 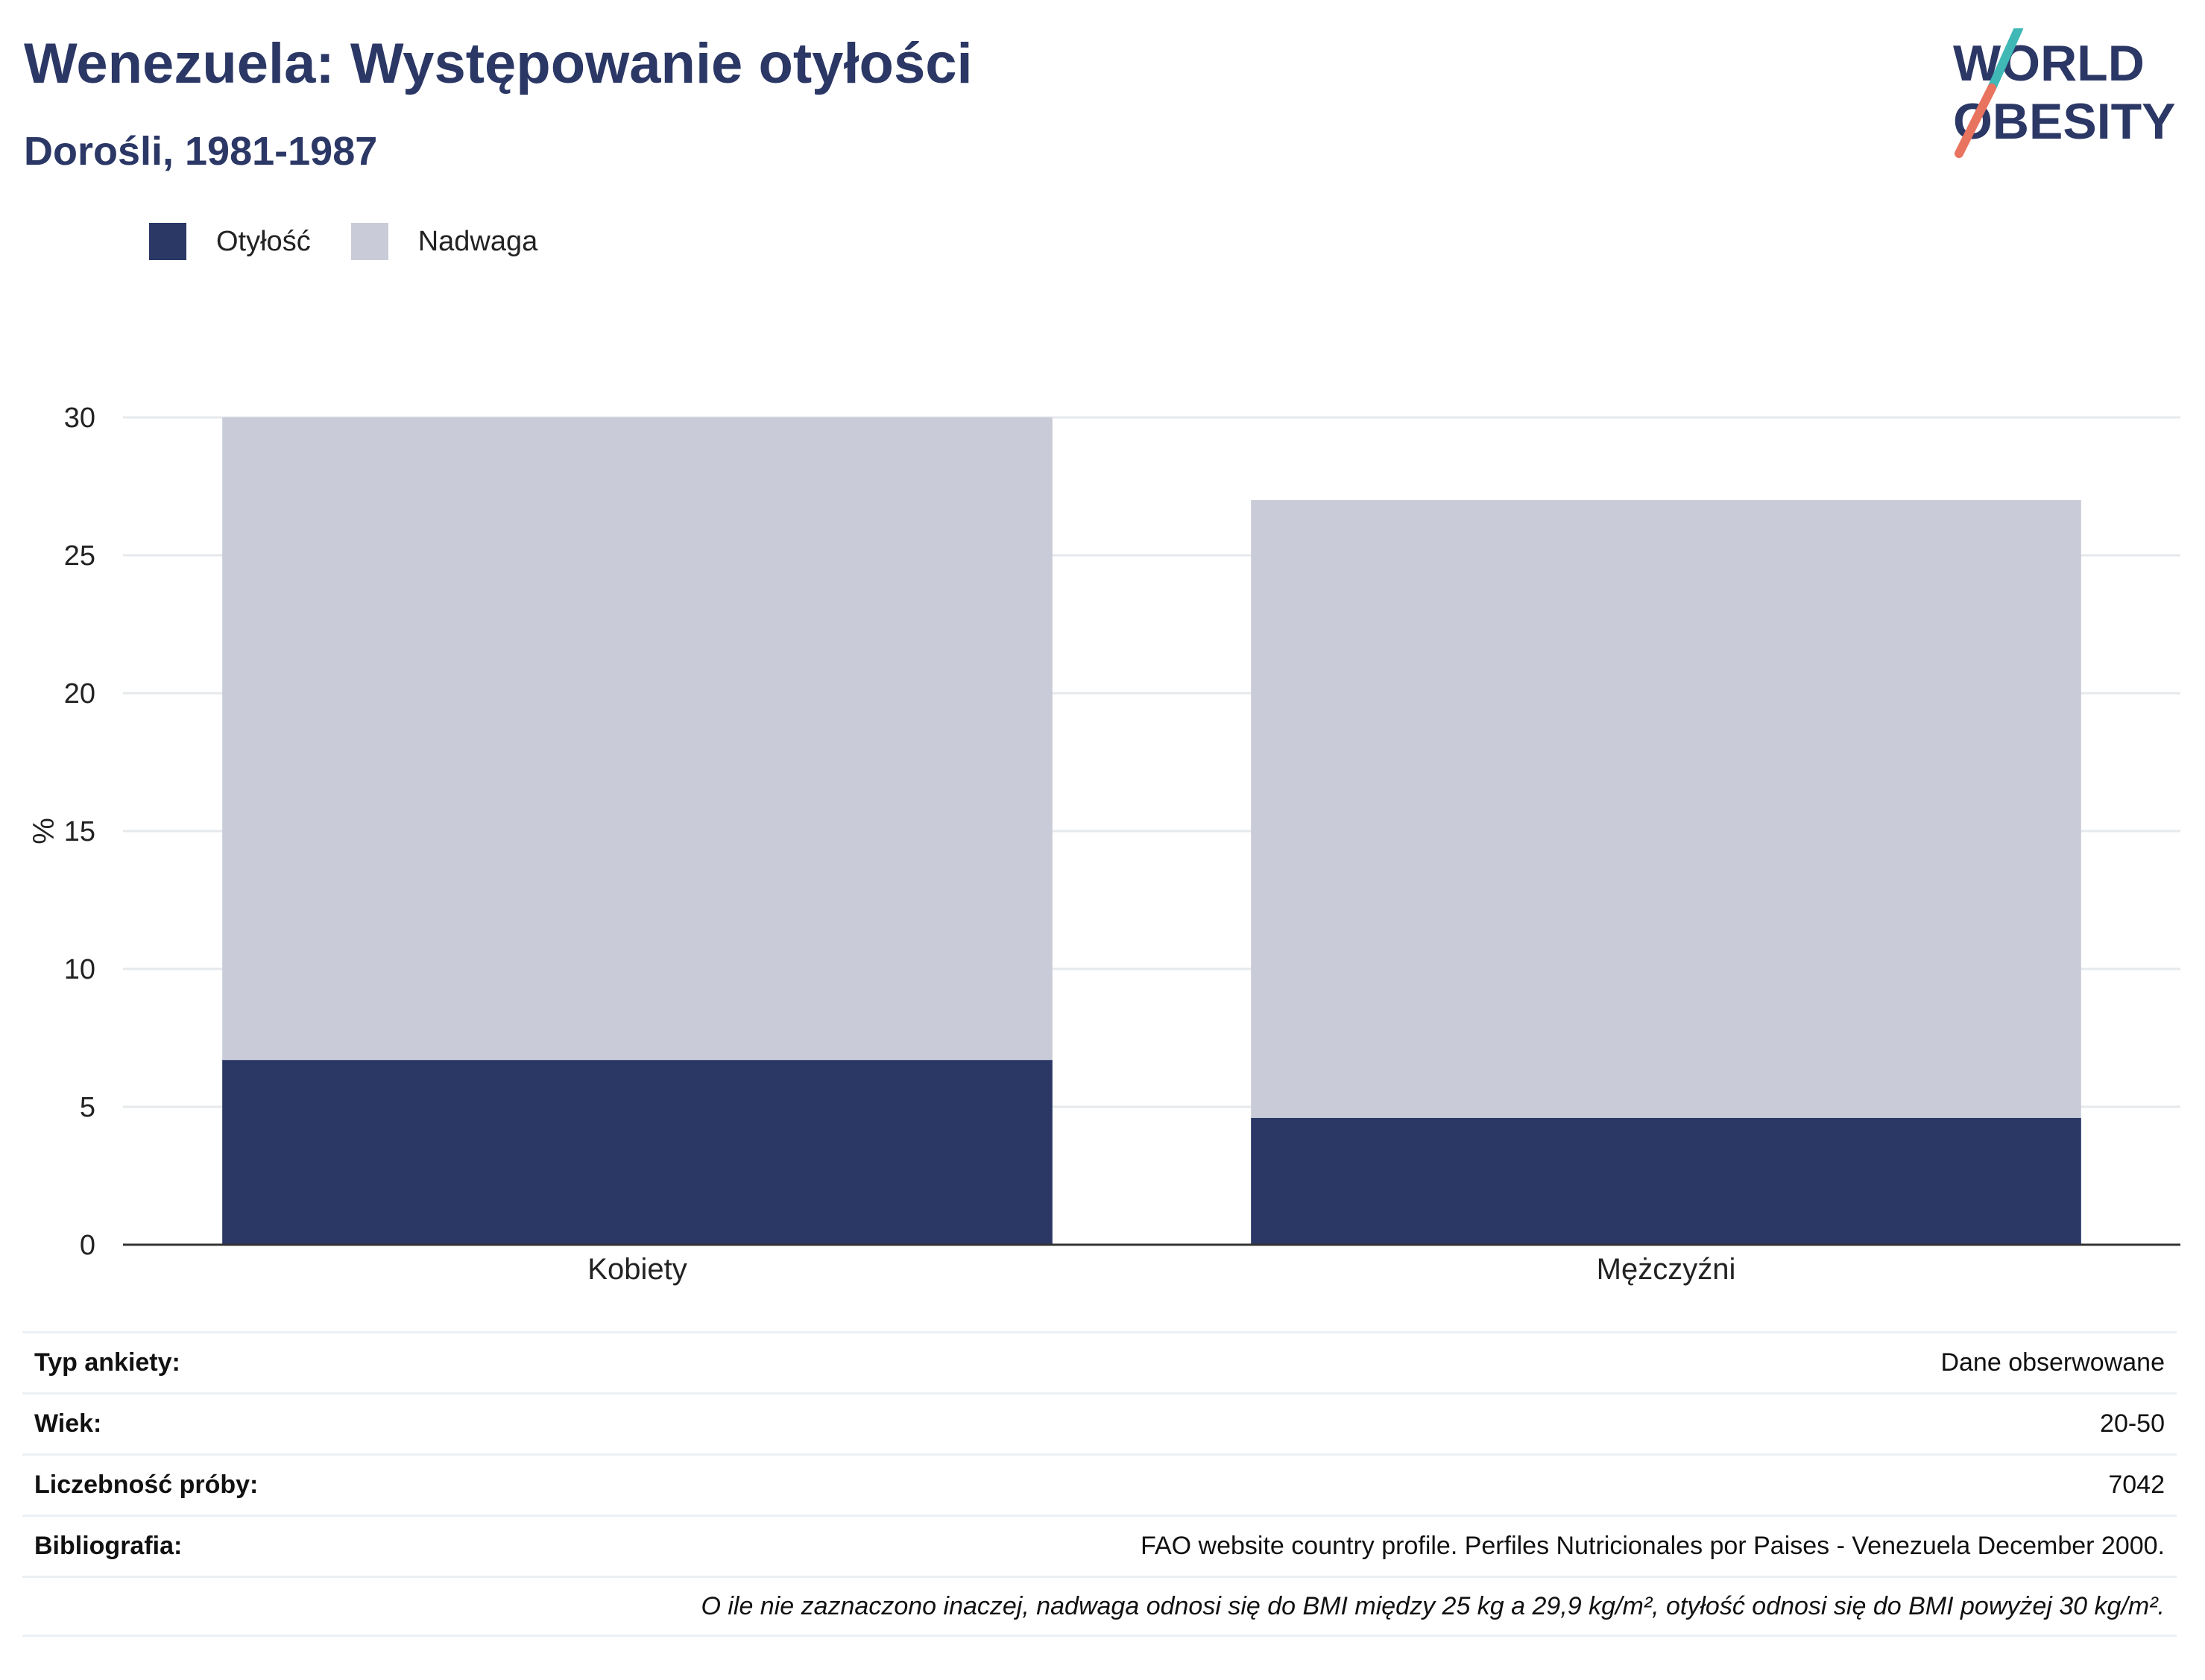 What do you see at coordinates (2136, 1485) in the screenshot?
I see `info-value: 7042` at bounding box center [2136, 1485].